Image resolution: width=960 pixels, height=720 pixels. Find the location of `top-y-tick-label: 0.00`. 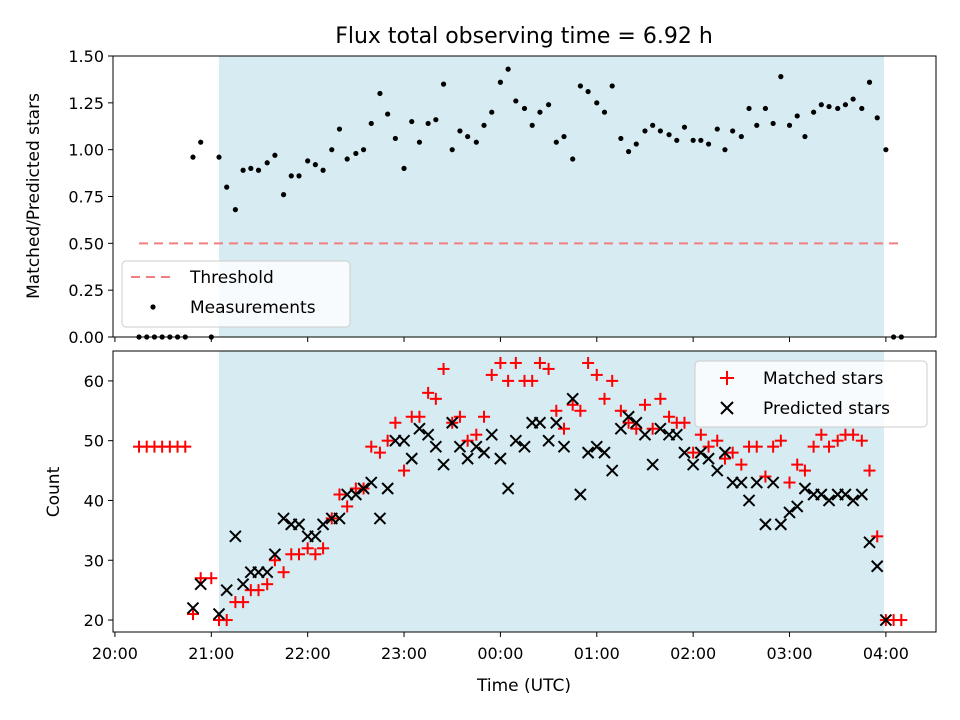

top-y-tick-label: 0.00 is located at coordinates (86, 337).